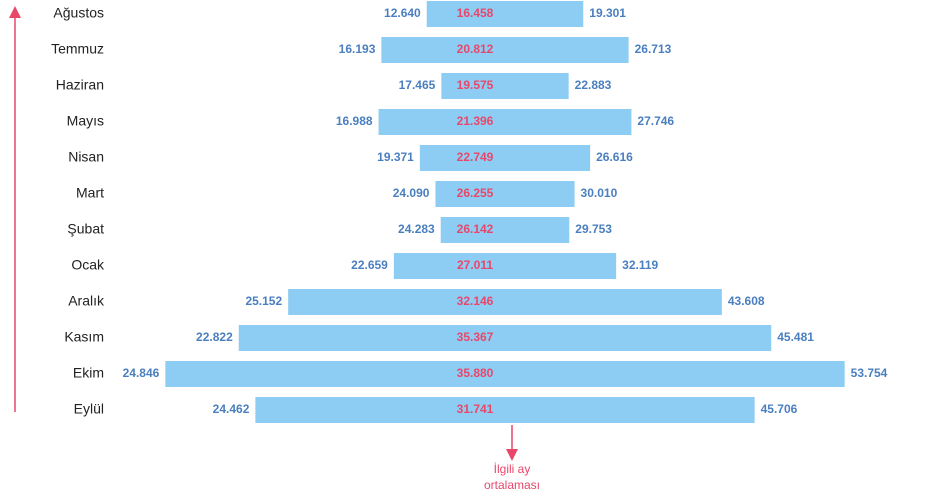 This screenshot has width=952, height=499. What do you see at coordinates (475, 121) in the screenshot?
I see `mid-label: 21.396` at bounding box center [475, 121].